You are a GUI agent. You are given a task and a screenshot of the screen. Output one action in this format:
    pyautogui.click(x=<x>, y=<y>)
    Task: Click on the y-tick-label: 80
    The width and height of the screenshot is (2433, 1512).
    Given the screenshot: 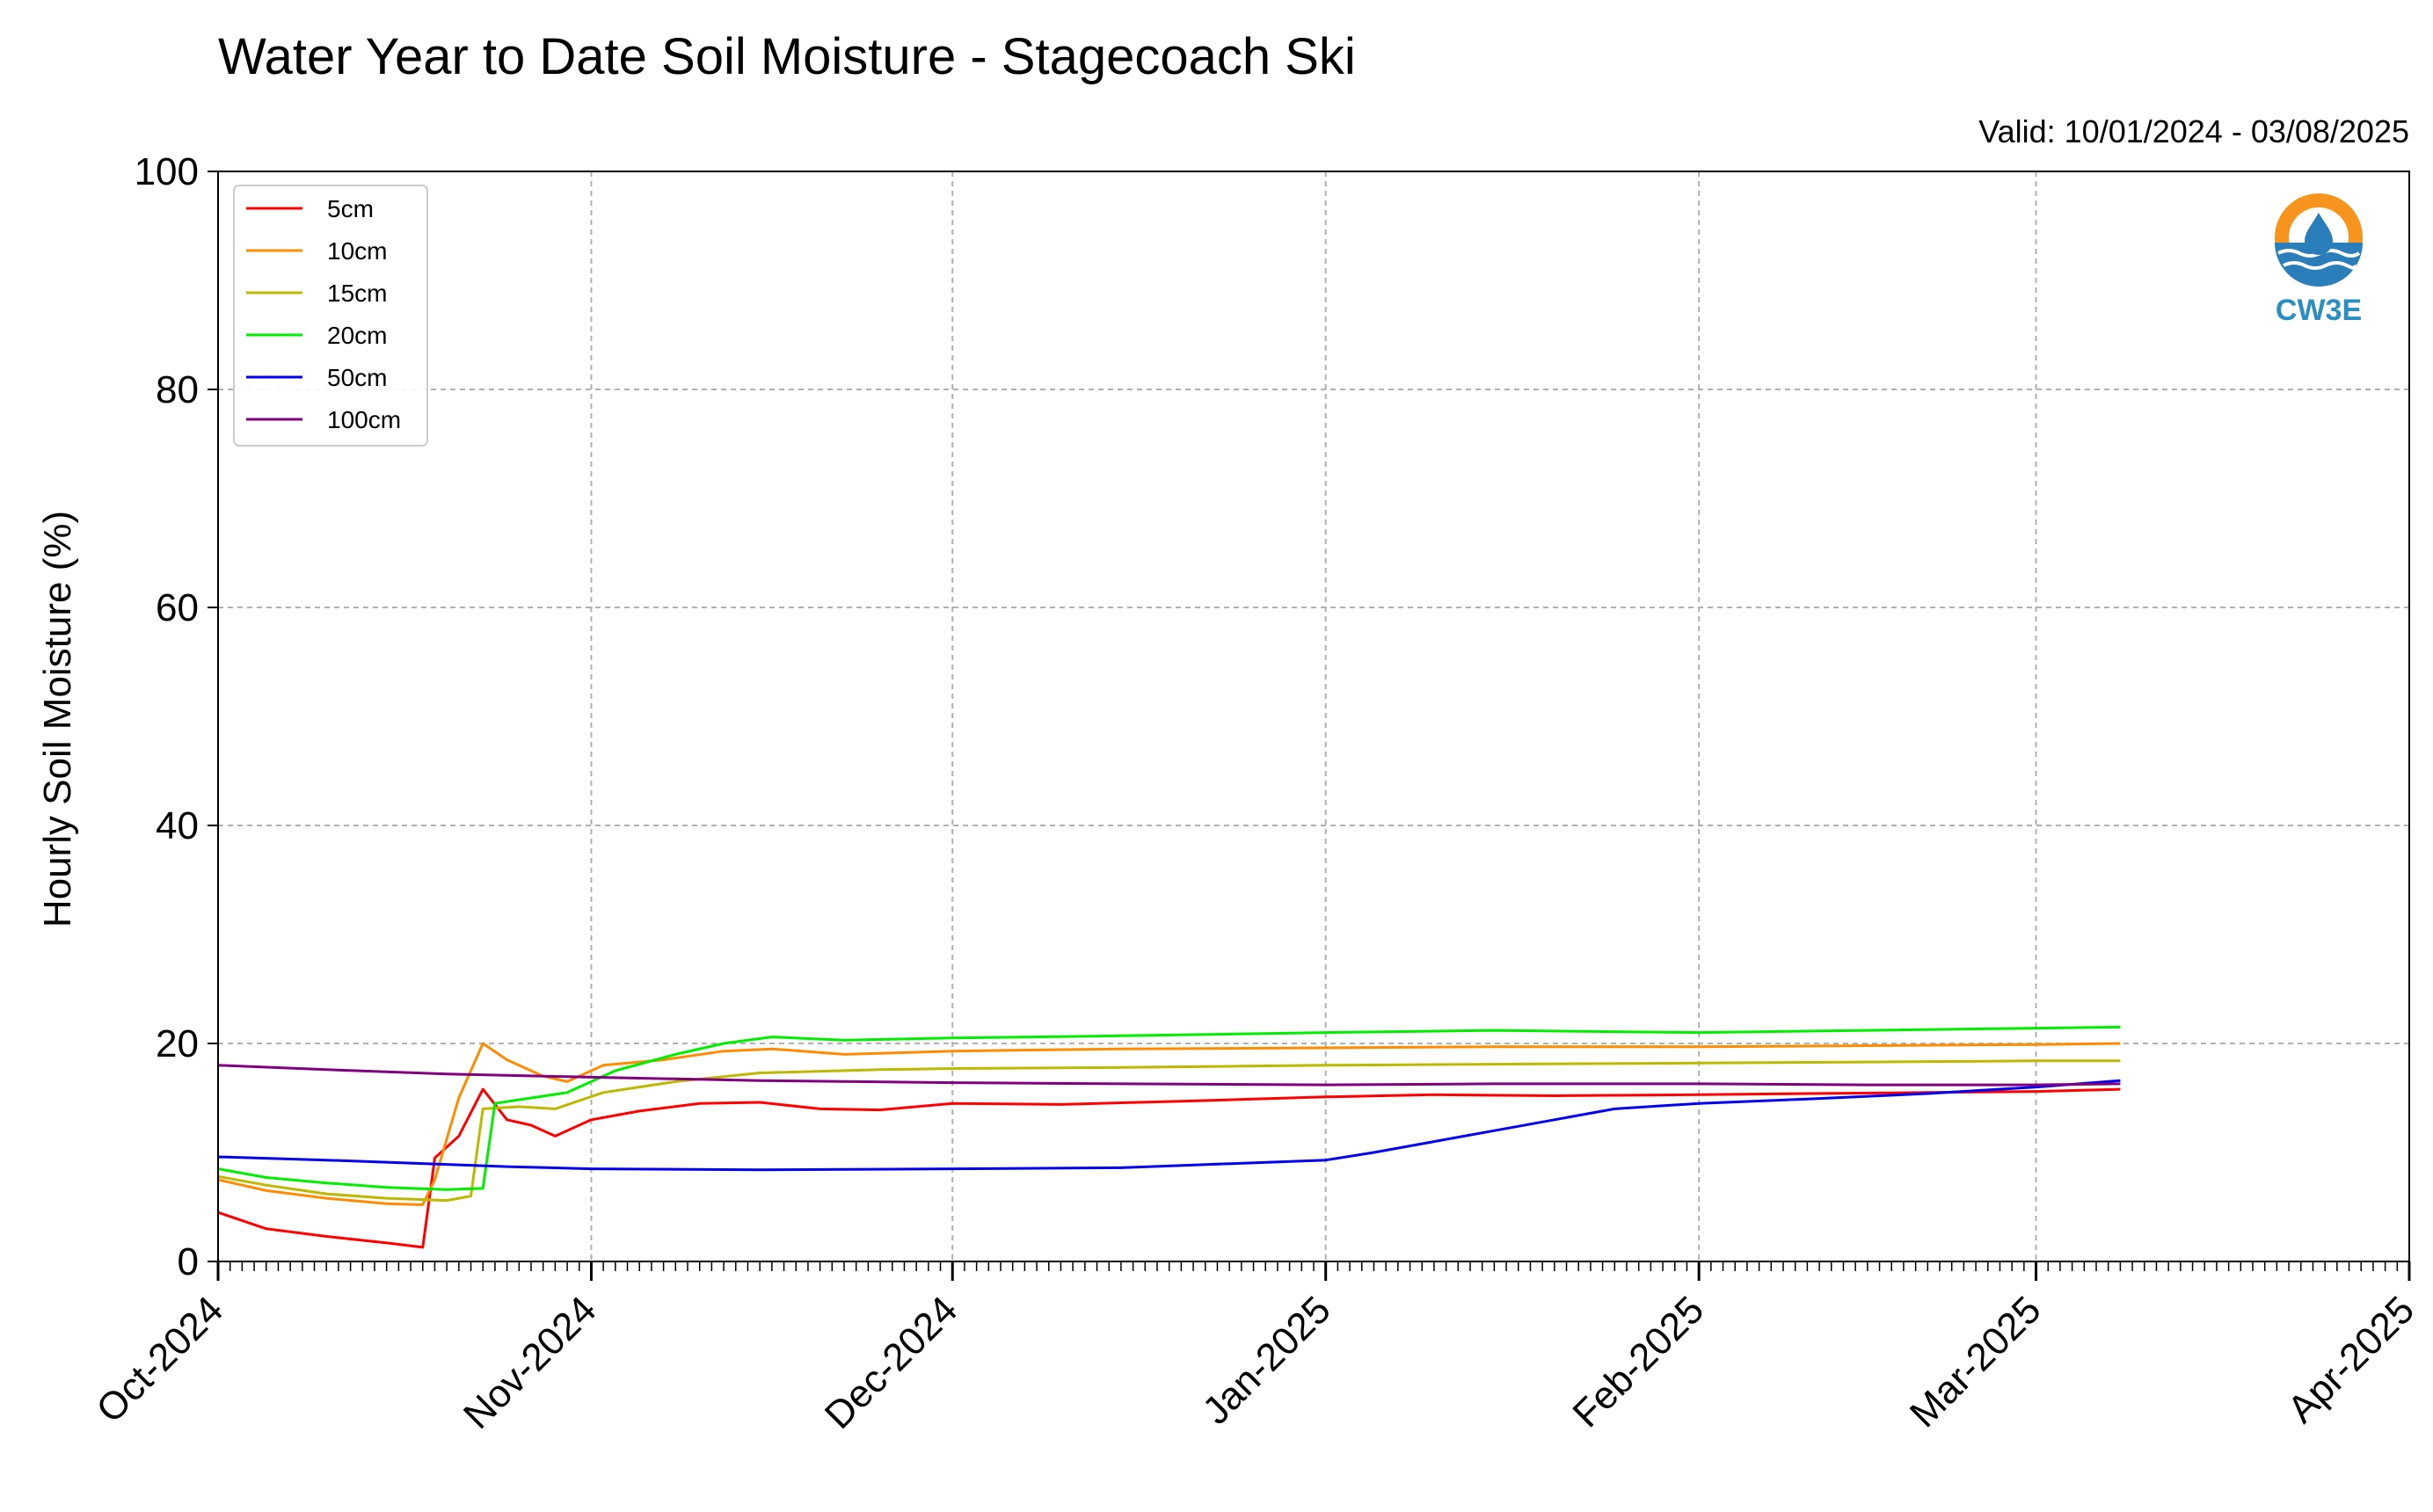 What is the action you would take?
    pyautogui.click(x=177, y=390)
    